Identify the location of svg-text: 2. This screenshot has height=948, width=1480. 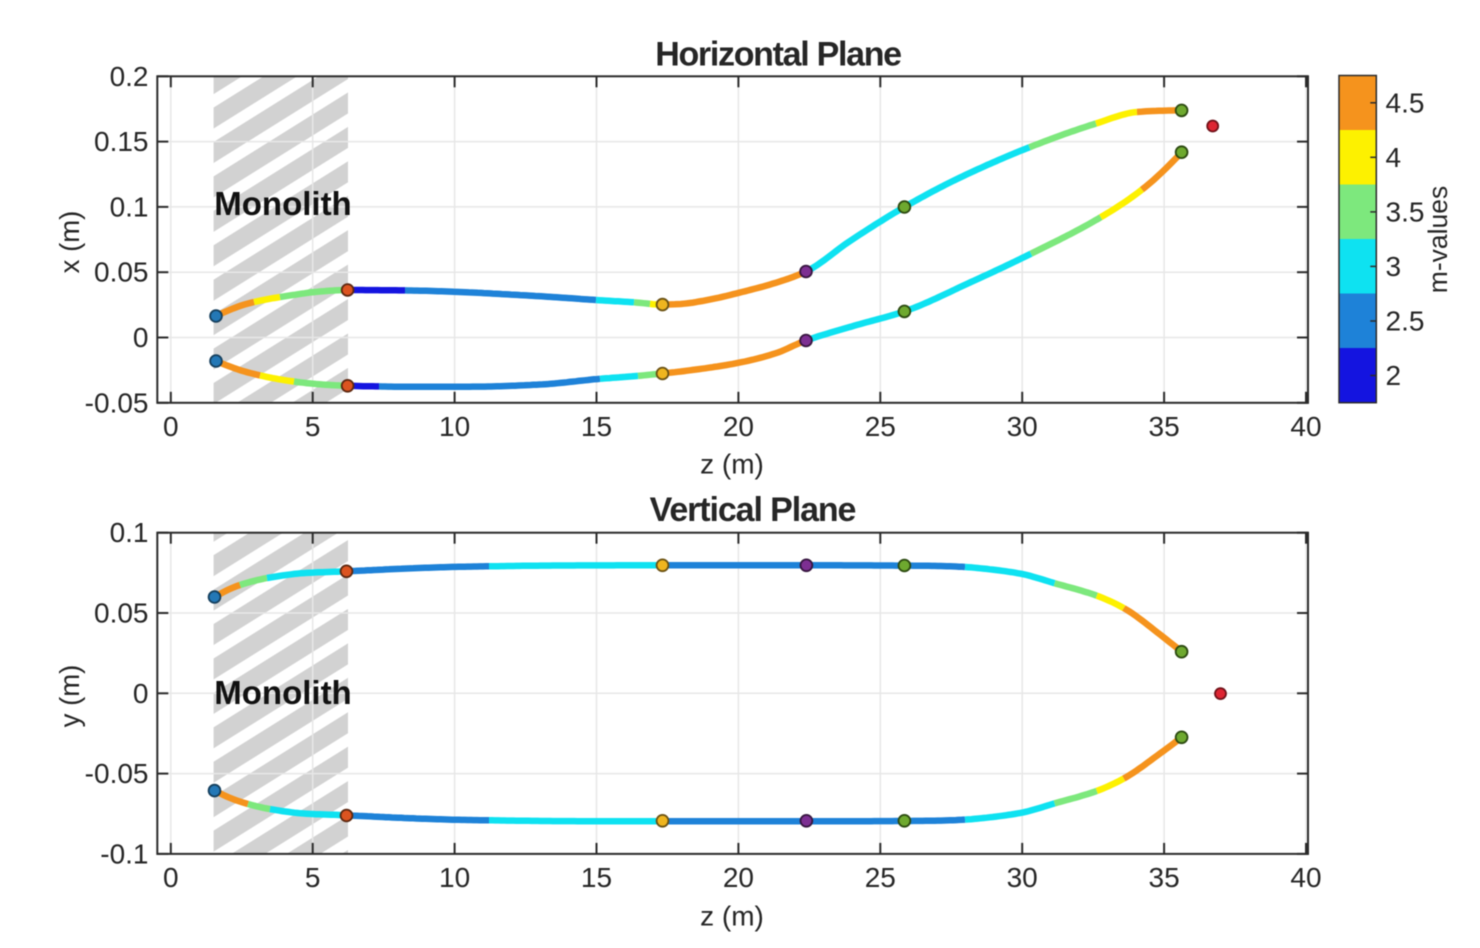
(1394, 375).